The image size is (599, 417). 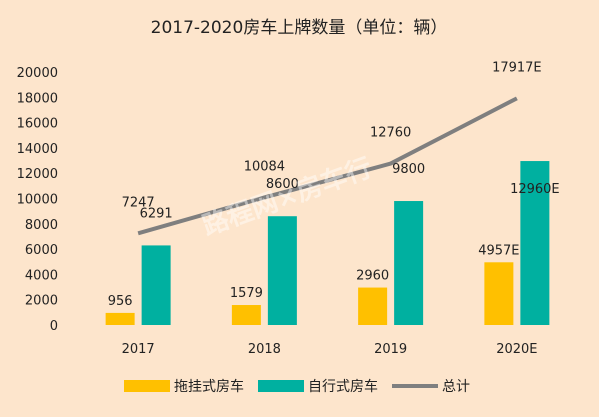 I want to click on legend: 拖挂式房车 自行式房车 总计, so click(x=297, y=386).